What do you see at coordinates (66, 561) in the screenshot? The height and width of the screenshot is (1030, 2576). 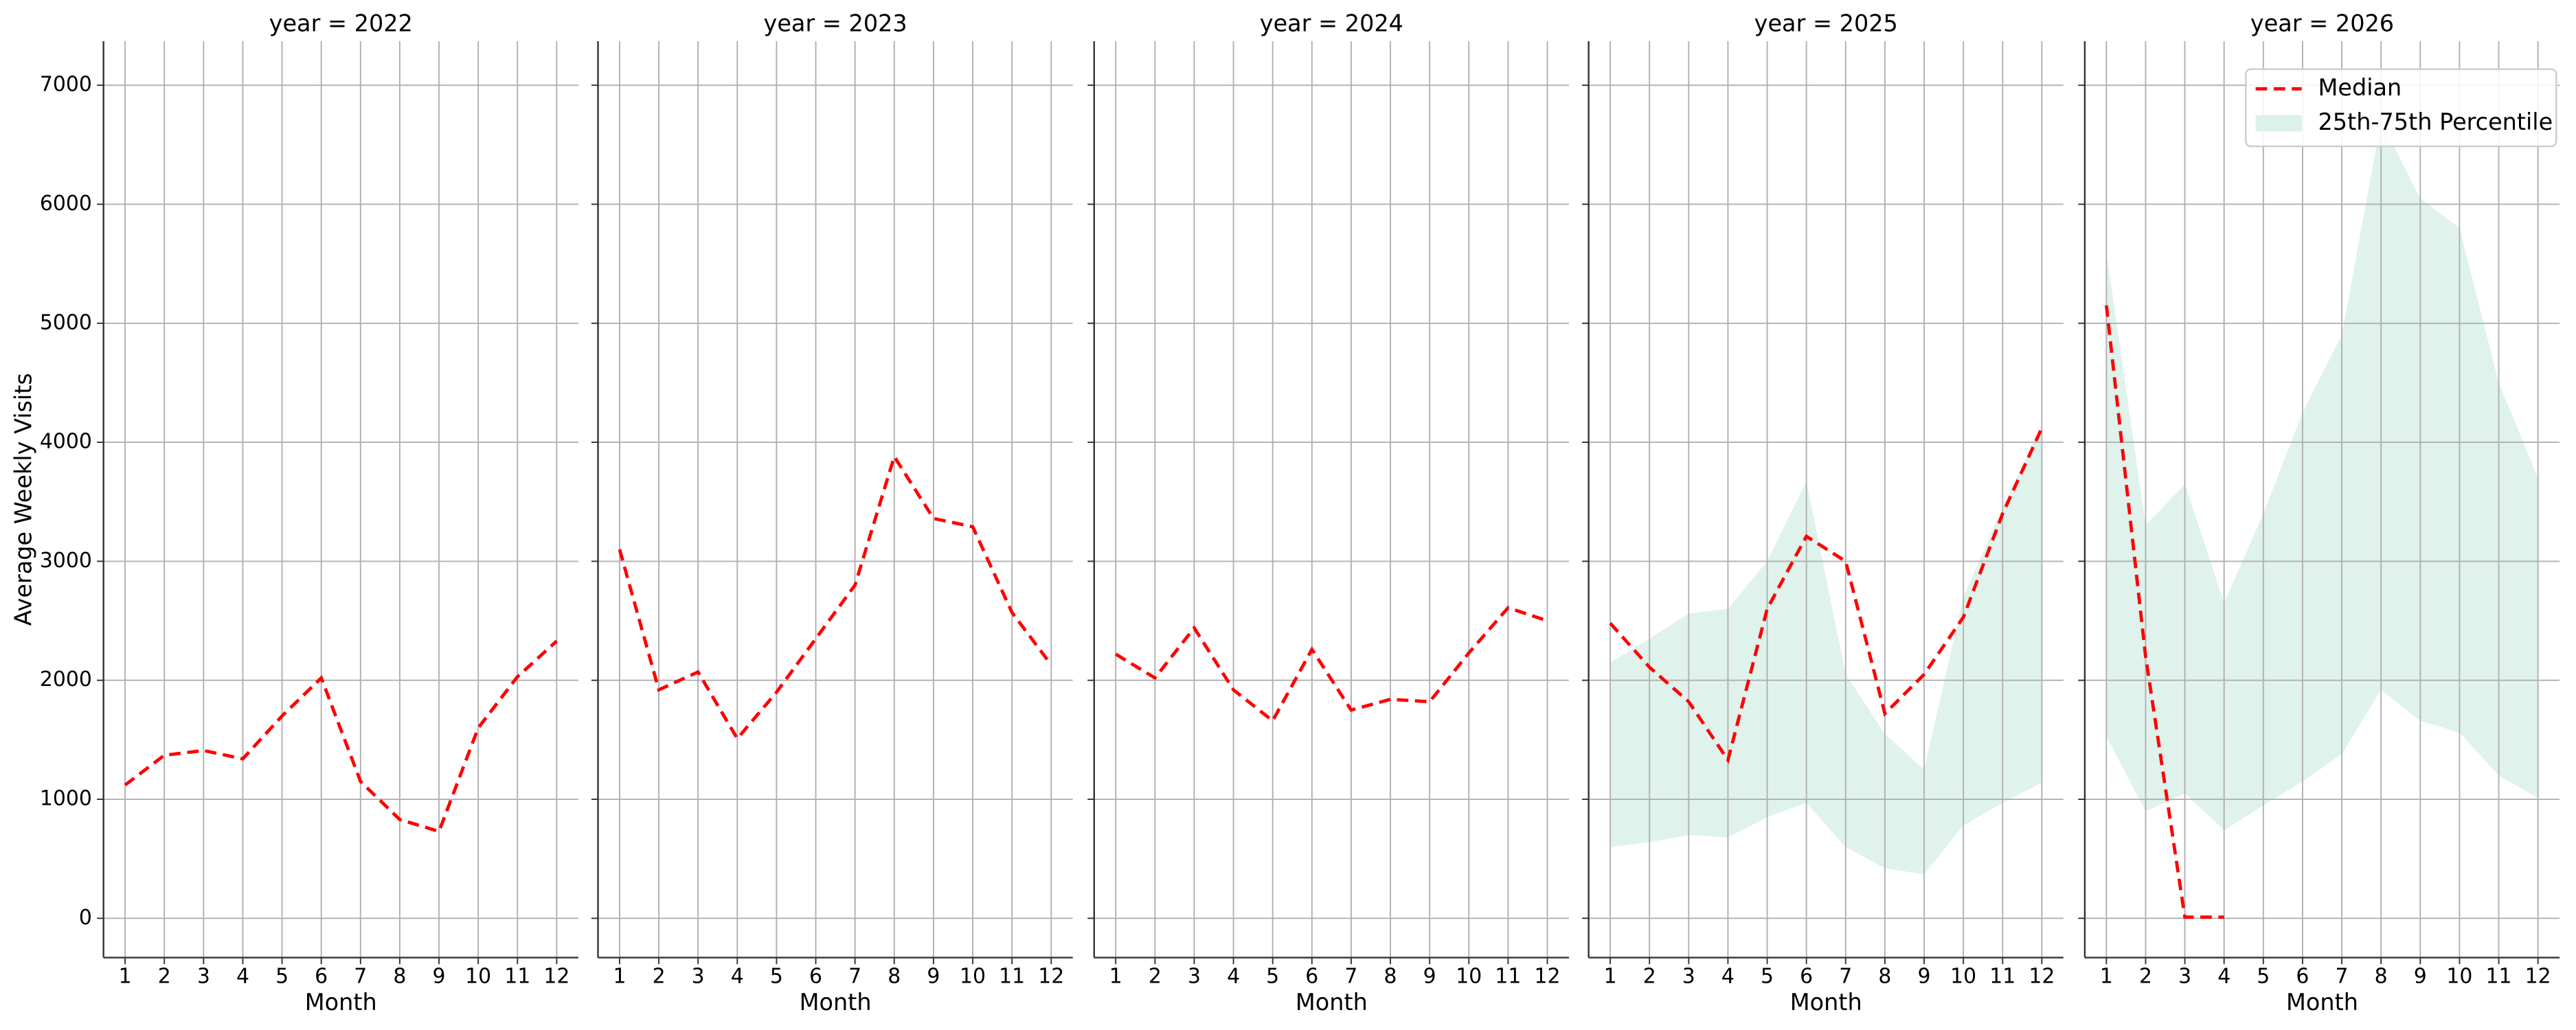 I see `y-tick-label: 3000` at bounding box center [66, 561].